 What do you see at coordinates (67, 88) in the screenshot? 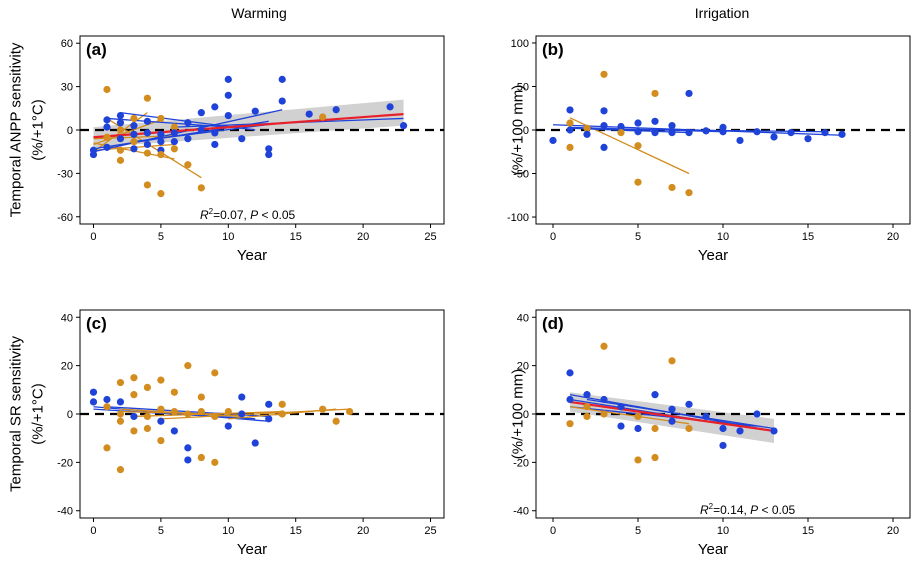
I see `y-tick-label: 30` at bounding box center [67, 88].